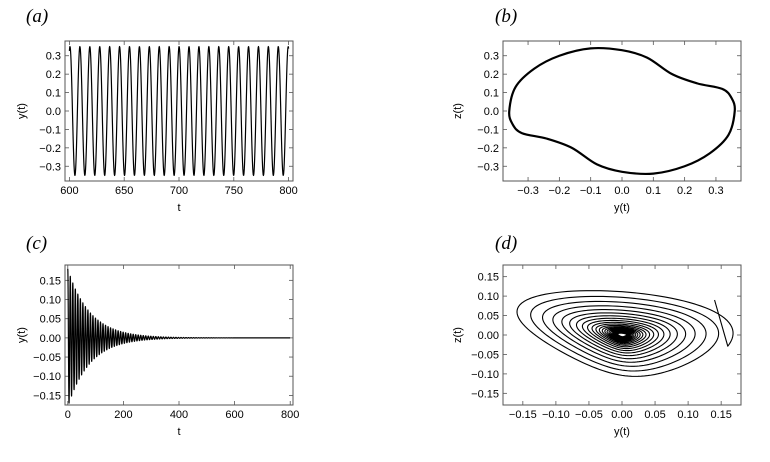 This screenshot has width=770, height=462. Describe the element at coordinates (687, 415) in the screenshot. I see `x-tick-label: 0.10` at that location.